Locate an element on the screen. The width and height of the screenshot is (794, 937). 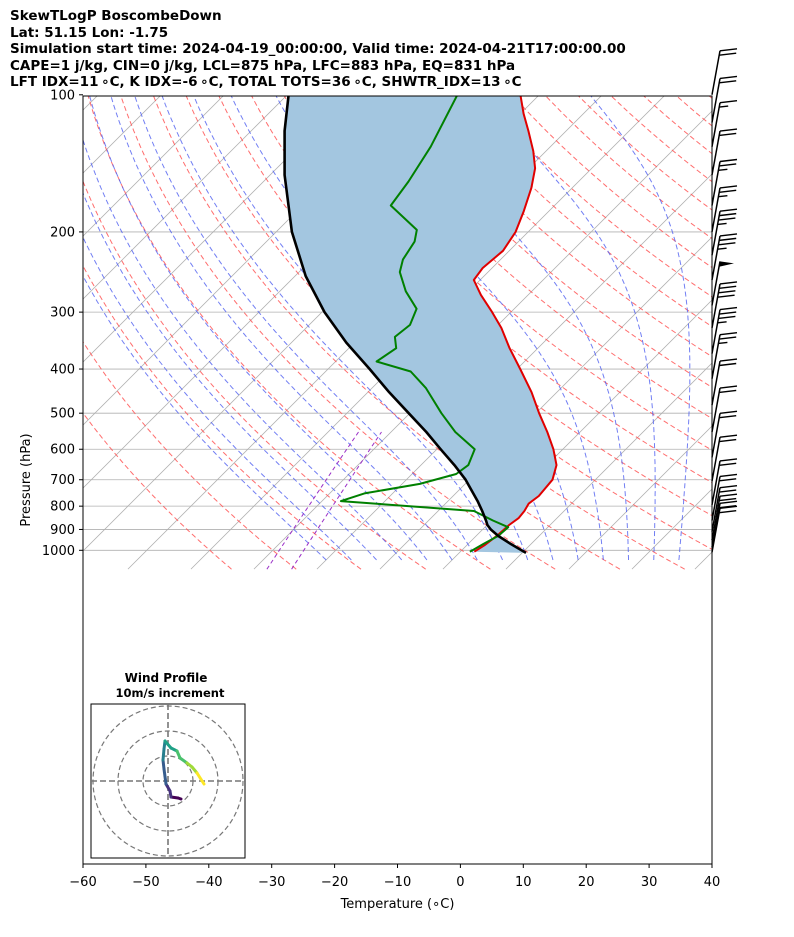
y-tick-label: 500 is located at coordinates (62, 414).